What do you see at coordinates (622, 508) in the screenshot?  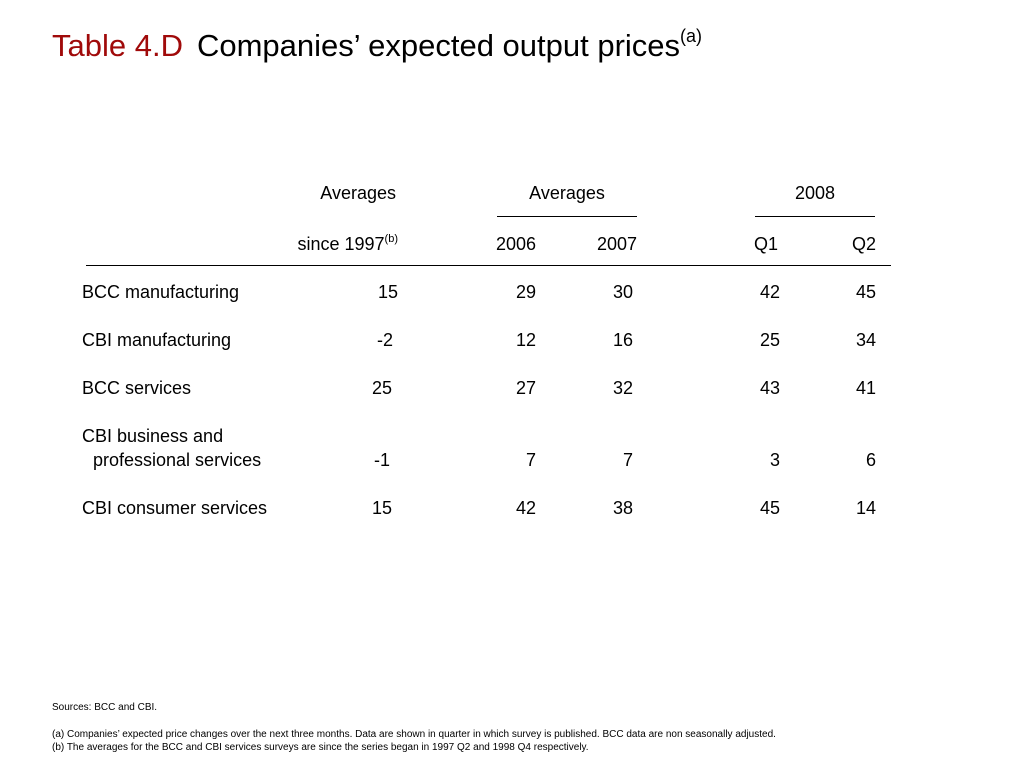 I see `cell-2007: 38` at bounding box center [622, 508].